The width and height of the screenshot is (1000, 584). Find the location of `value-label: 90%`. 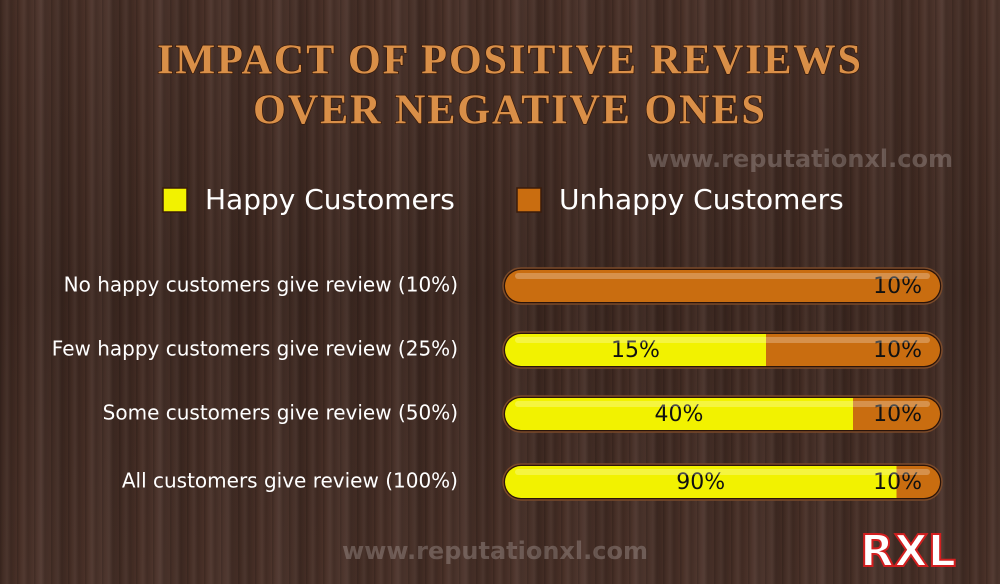

value-label: 90% is located at coordinates (700, 482).